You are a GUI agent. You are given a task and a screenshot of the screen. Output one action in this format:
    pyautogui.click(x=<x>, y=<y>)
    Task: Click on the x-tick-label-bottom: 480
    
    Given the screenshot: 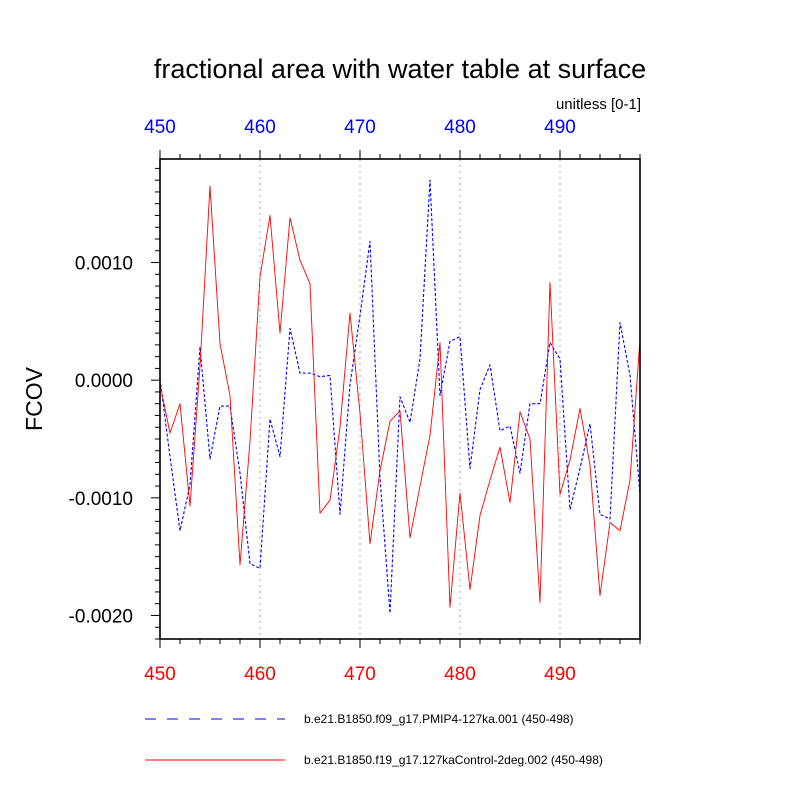 What is the action you would take?
    pyautogui.click(x=460, y=674)
    